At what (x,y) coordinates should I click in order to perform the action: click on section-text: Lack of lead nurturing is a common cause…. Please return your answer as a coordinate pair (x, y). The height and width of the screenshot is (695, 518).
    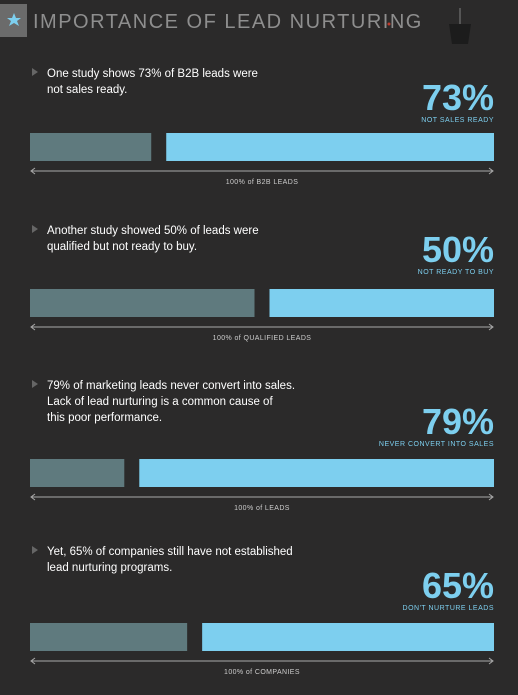
    Looking at the image, I should click on (160, 402).